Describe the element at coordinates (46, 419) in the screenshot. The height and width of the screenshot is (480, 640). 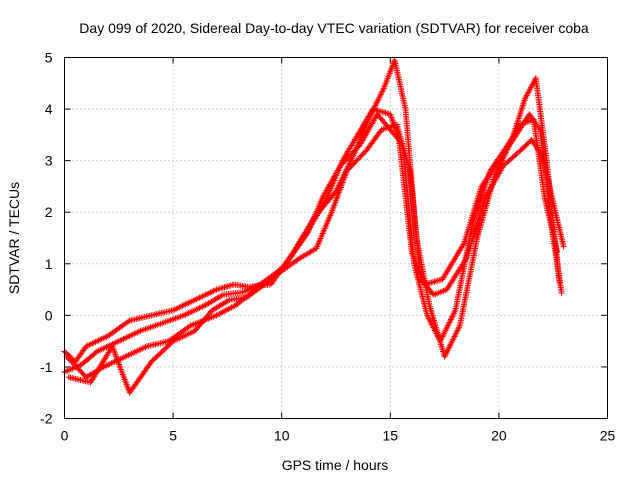
I see `y-tick-label: -2` at that location.